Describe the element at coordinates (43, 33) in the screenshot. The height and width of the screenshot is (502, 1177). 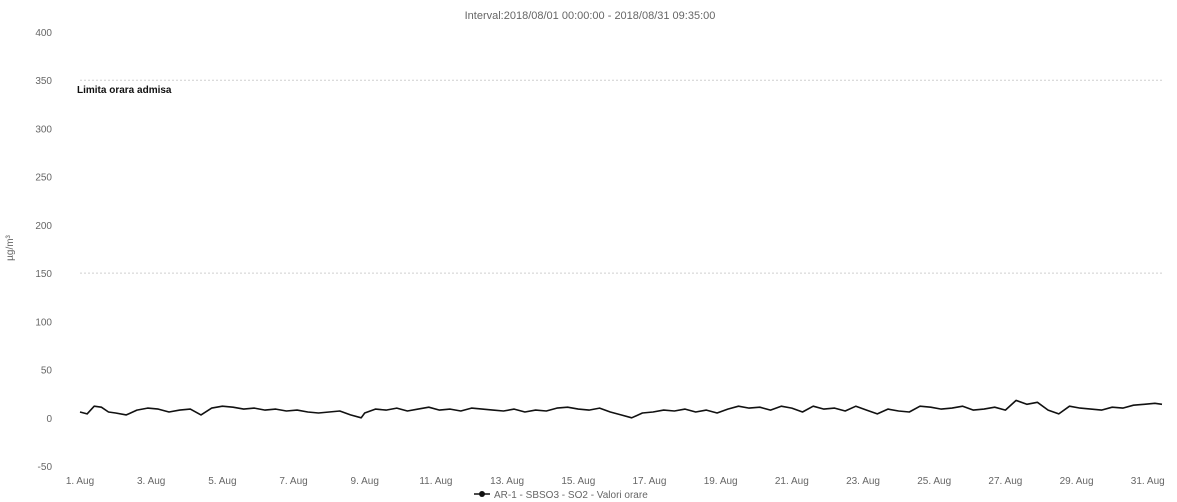
I see `y-tick-label: 400` at that location.